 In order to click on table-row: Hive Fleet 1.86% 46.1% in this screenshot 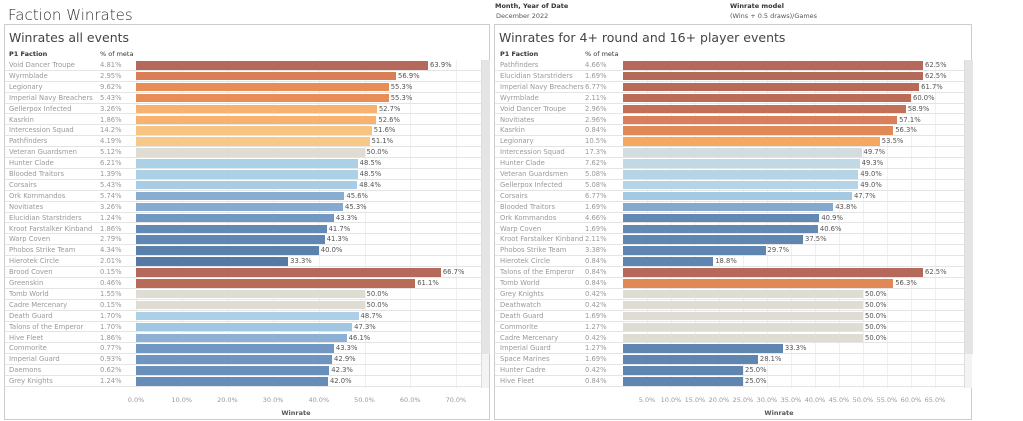, I will do `click(243, 338)`.